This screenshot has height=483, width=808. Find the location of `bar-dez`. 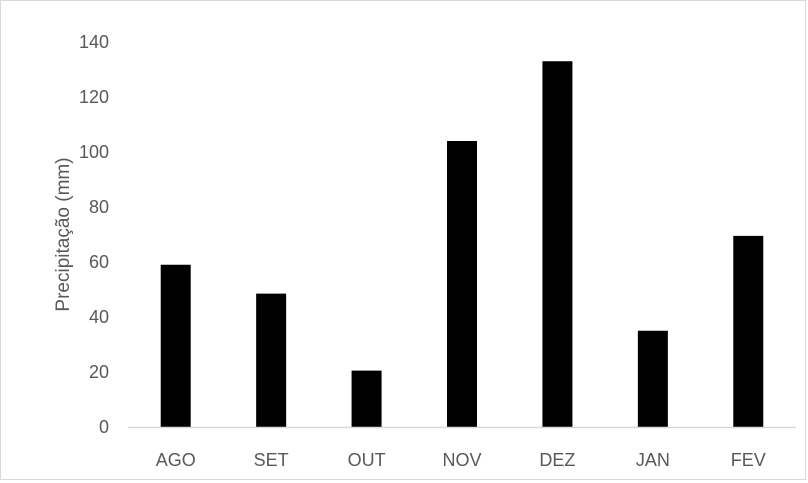

bar-dez is located at coordinates (557, 244).